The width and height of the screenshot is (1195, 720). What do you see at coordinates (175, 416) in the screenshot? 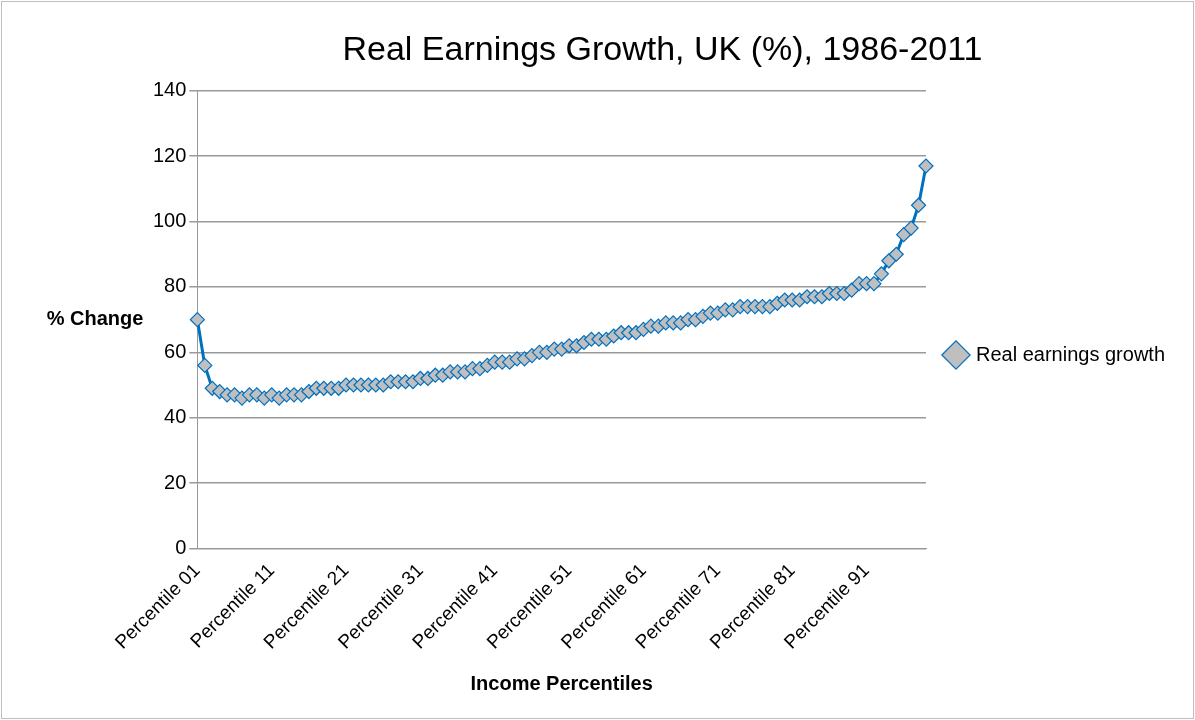
I see `y-tick-label: 40` at bounding box center [175, 416].